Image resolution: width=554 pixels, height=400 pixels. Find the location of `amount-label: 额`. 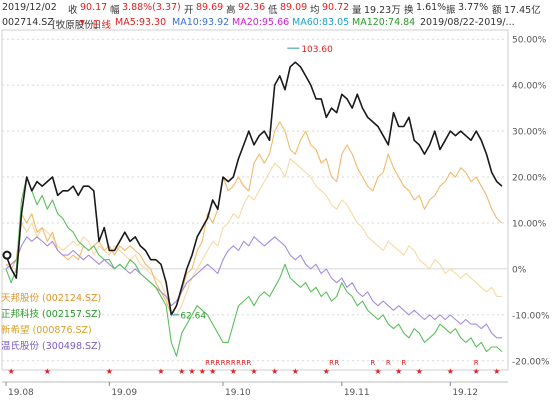

amount-label: 额 is located at coordinates (497, 10).